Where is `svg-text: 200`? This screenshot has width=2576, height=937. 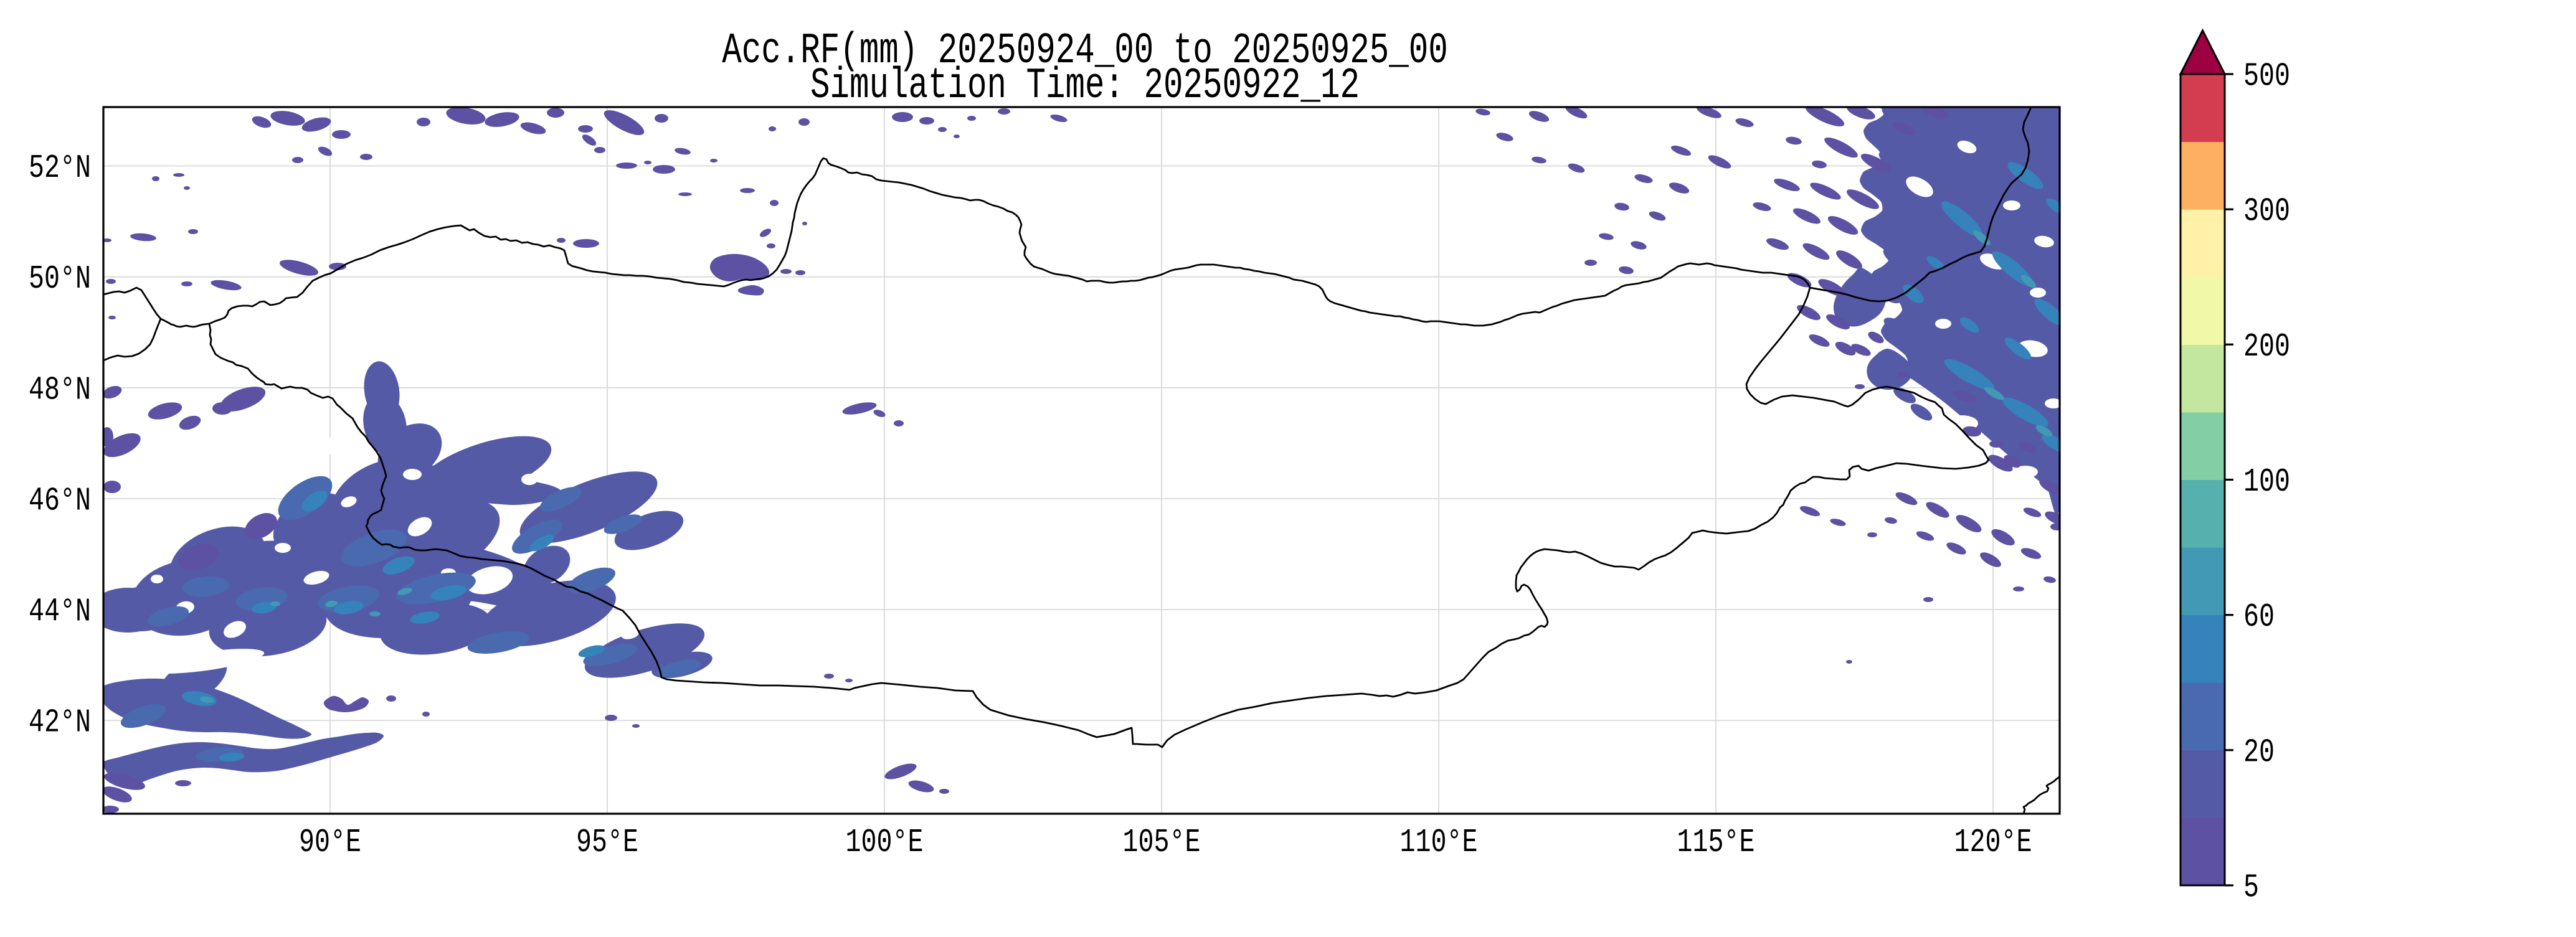 svg-text: 200 is located at coordinates (2266, 347).